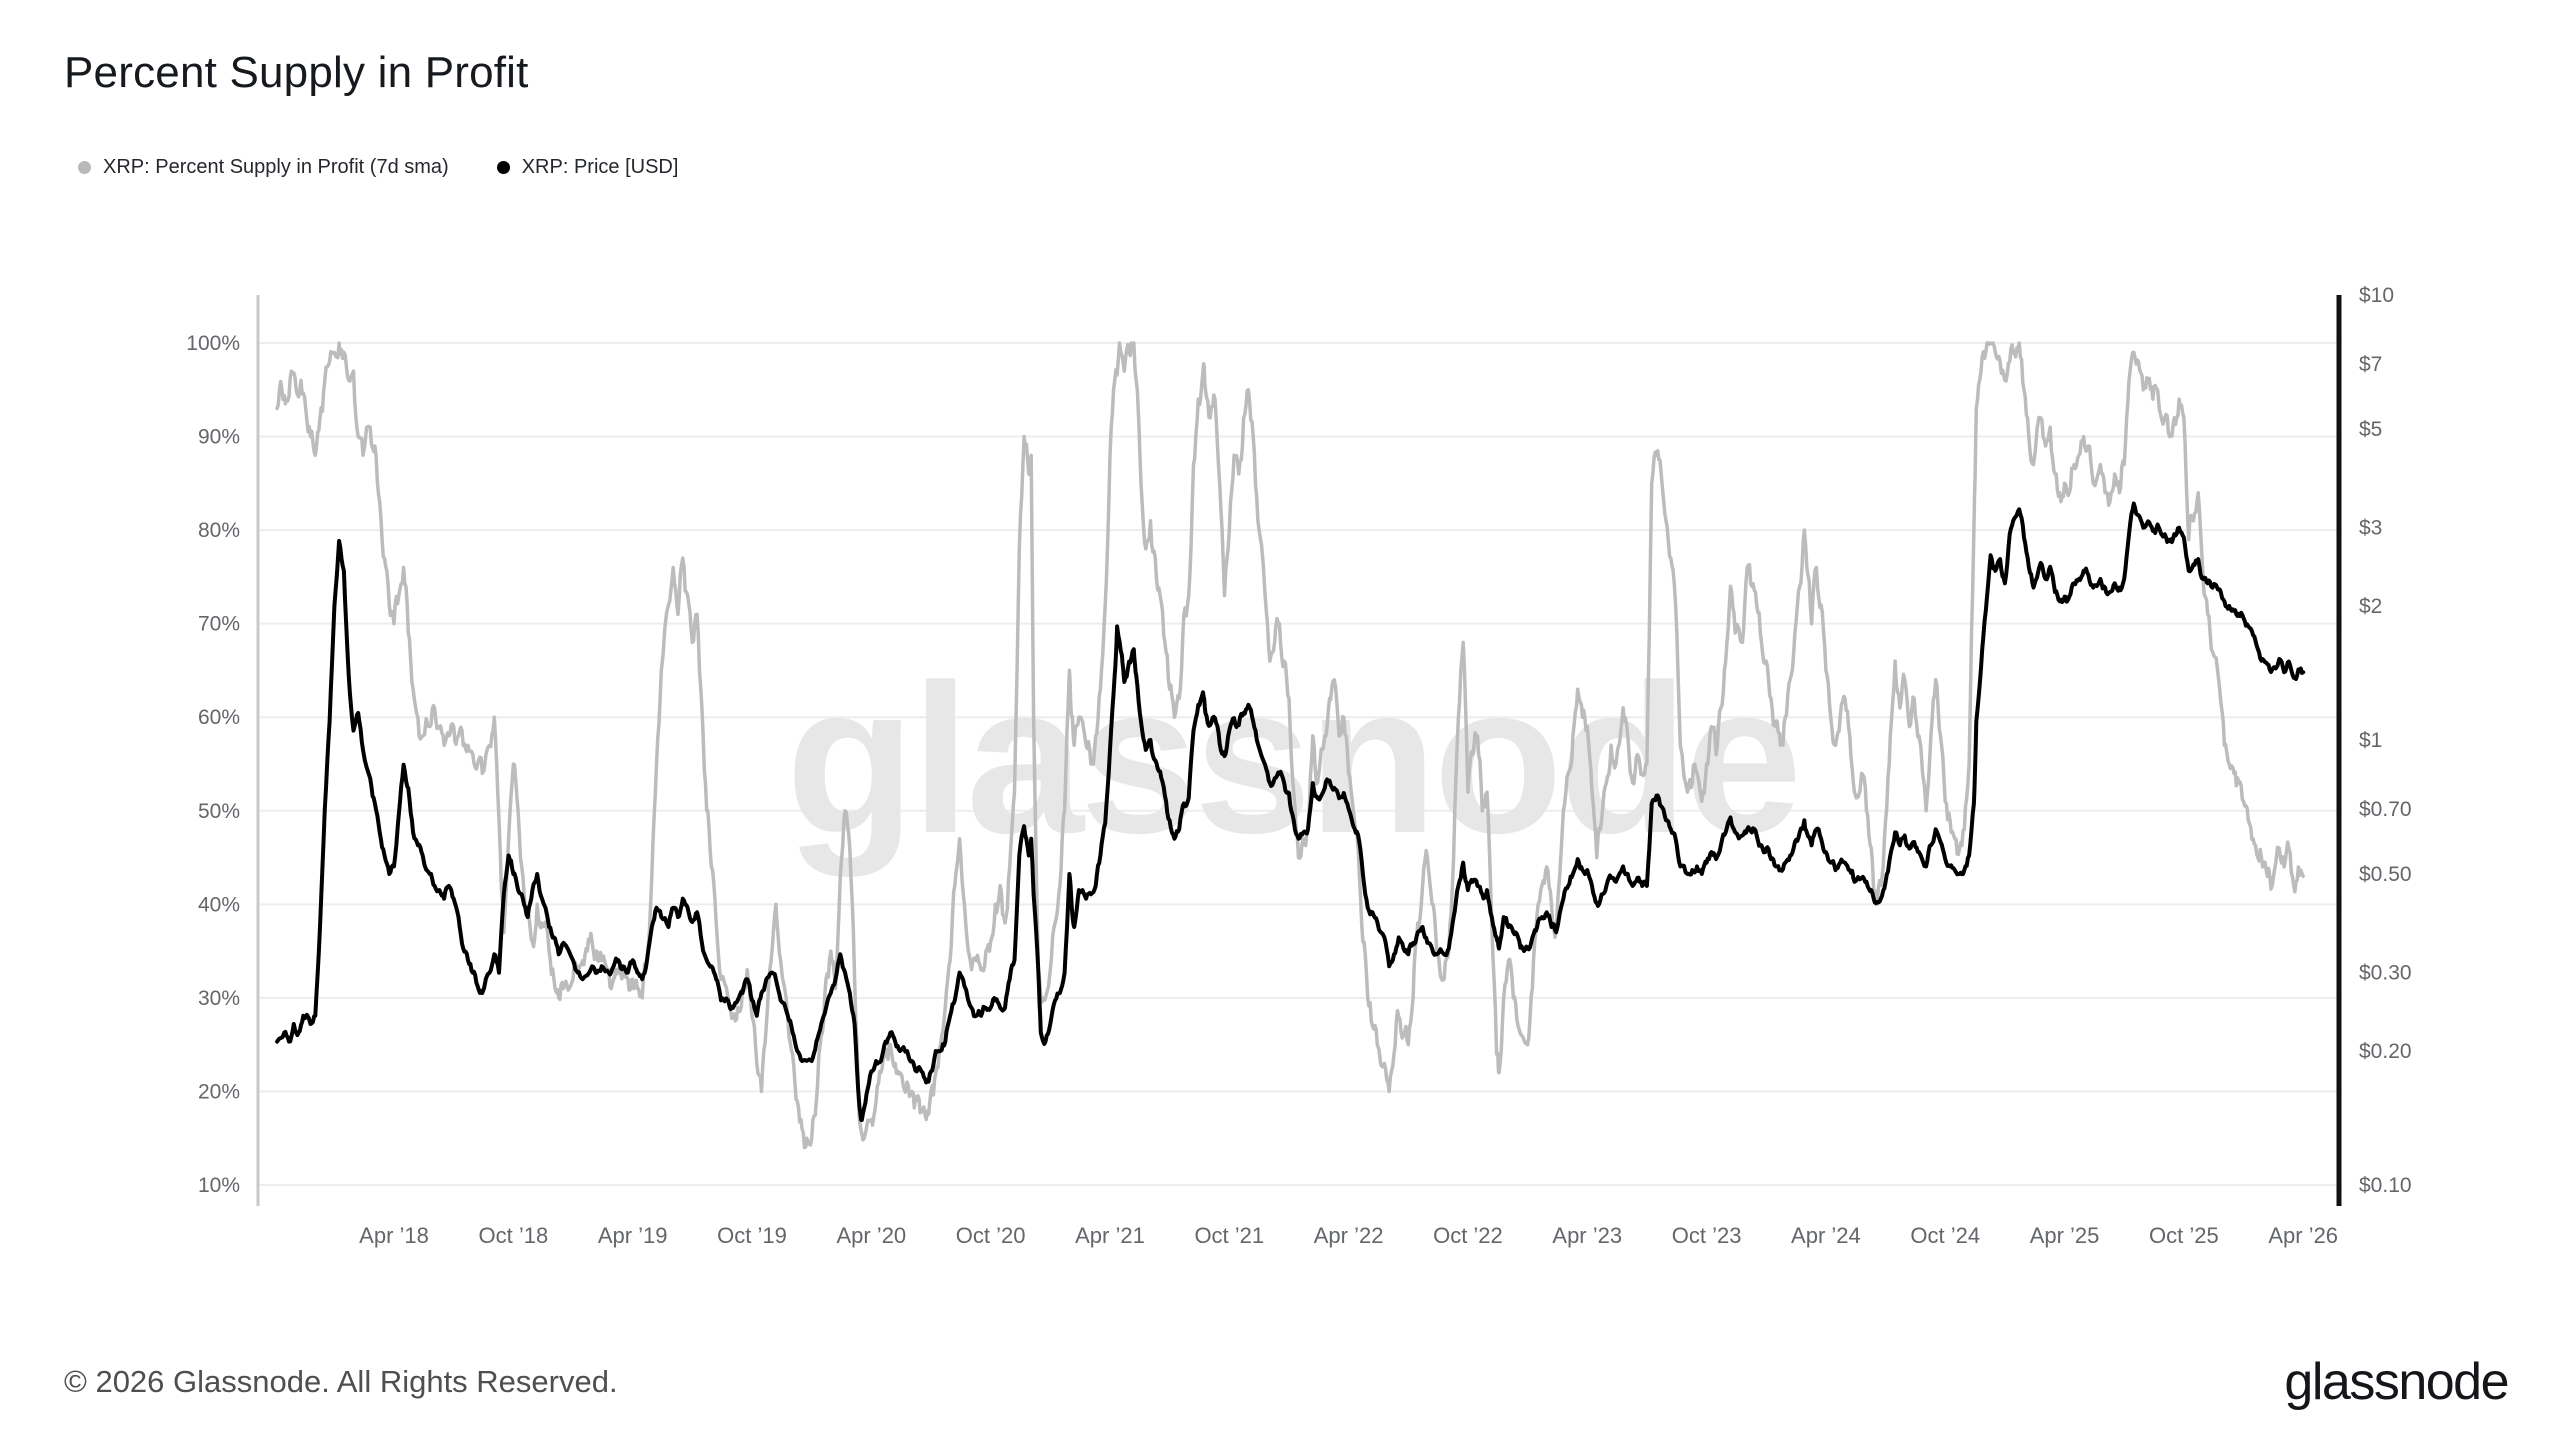 This screenshot has width=2560, height=1440. What do you see at coordinates (633, 1235) in the screenshot?
I see `x-axis-label: Apr ’19` at bounding box center [633, 1235].